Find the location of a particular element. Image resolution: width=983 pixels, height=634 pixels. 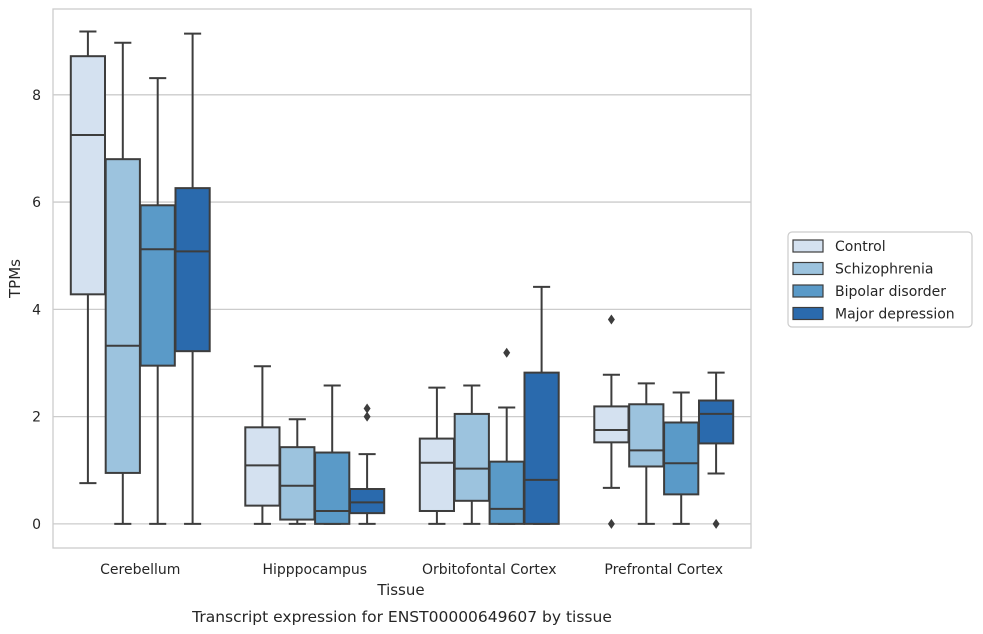

legend-label: Control is located at coordinates (860, 247).